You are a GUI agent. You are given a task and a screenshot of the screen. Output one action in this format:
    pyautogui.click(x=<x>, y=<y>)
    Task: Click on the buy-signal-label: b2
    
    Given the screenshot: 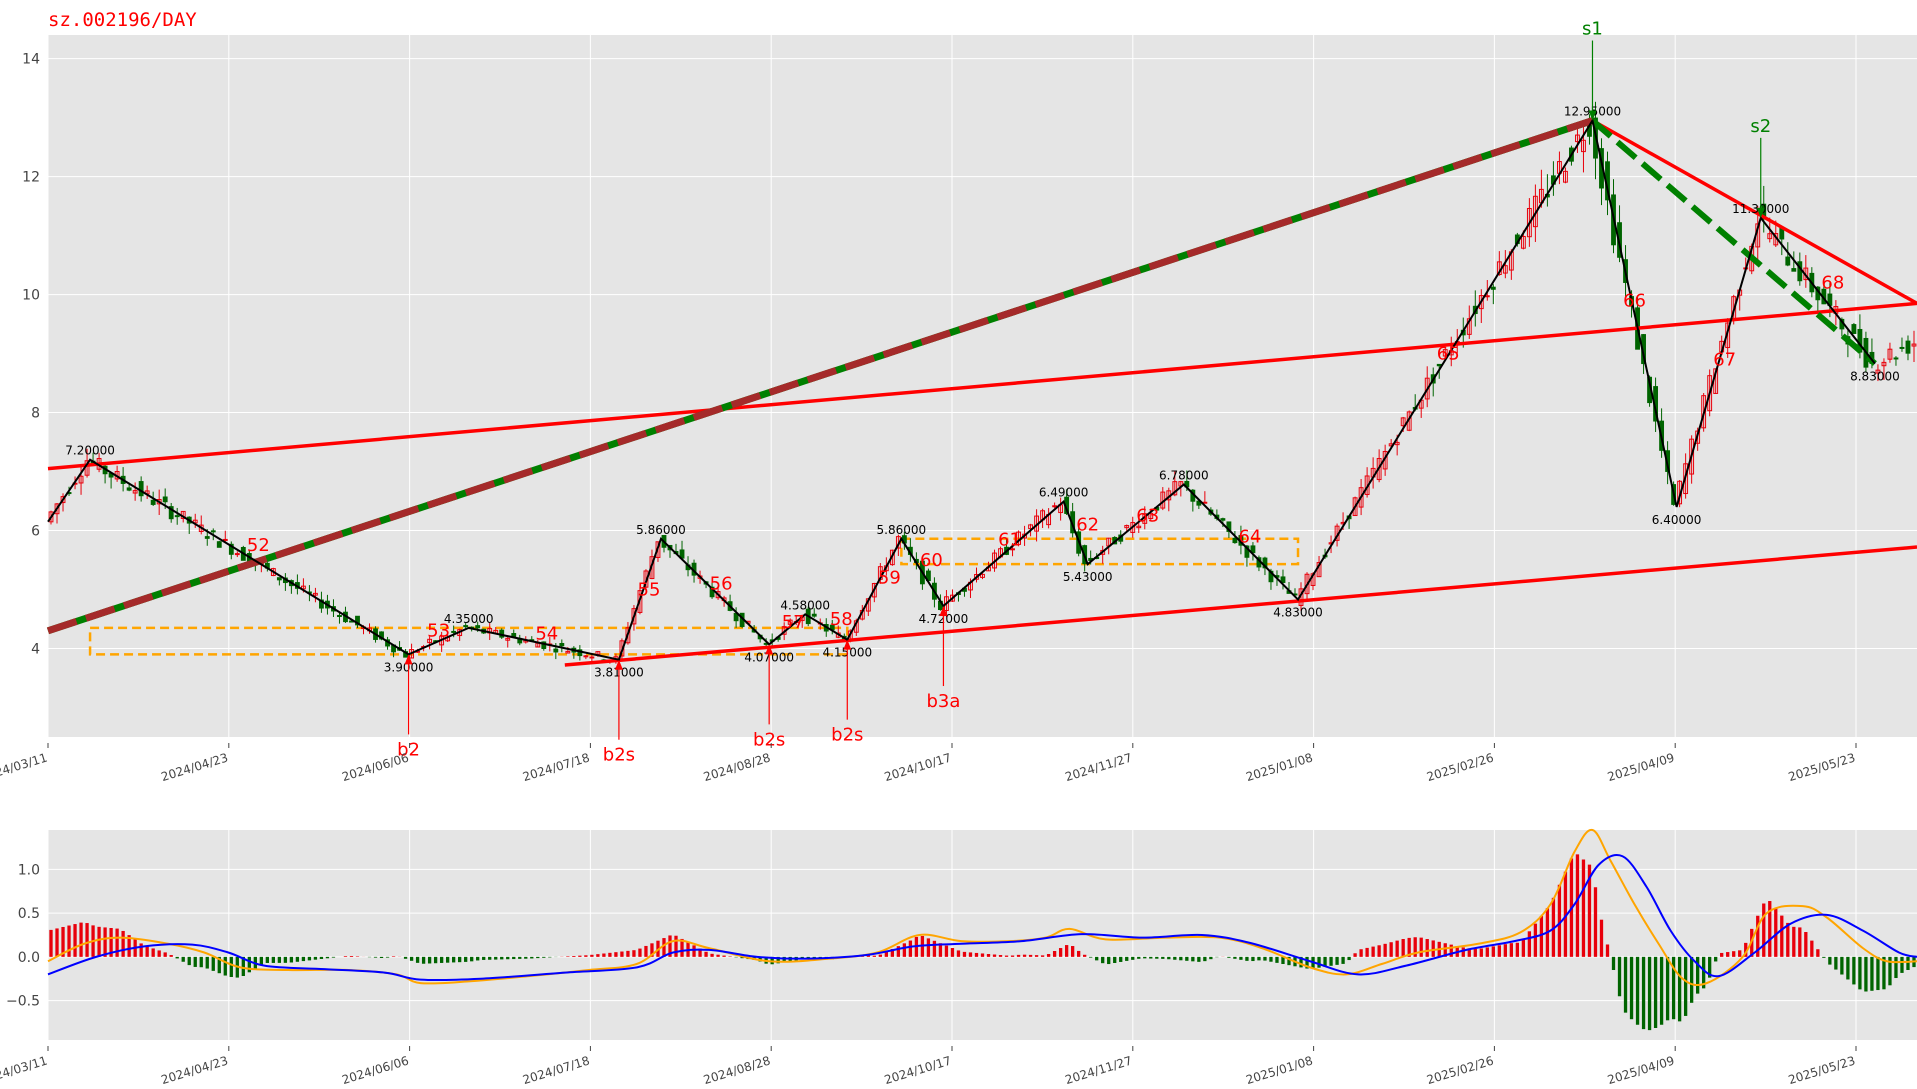 What is the action you would take?
    pyautogui.click(x=408, y=749)
    